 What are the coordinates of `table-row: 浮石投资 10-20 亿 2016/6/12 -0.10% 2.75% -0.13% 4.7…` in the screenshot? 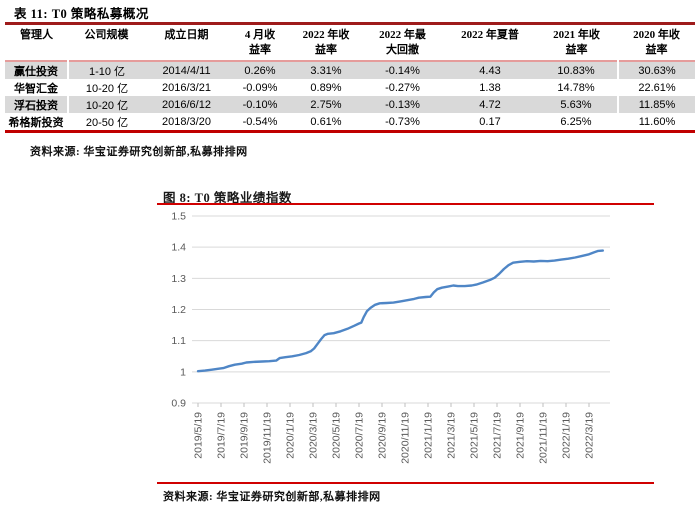 It's located at (350, 104).